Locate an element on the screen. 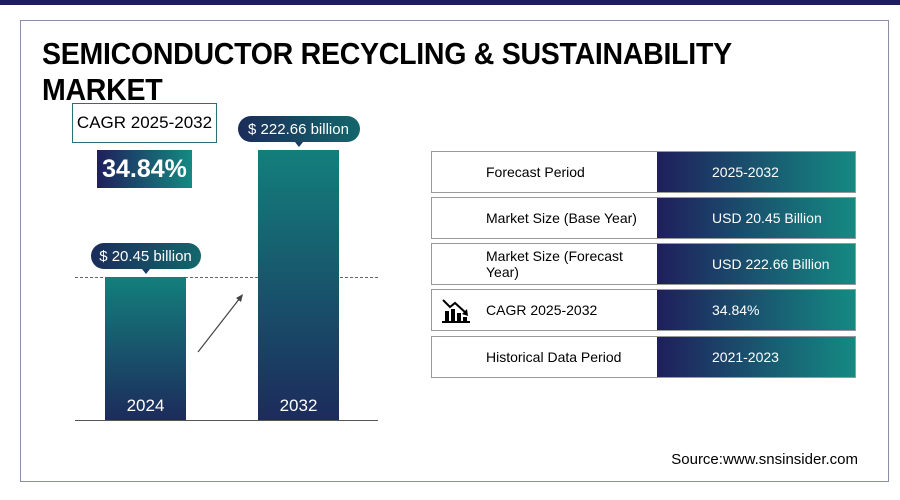 The height and width of the screenshot is (500, 900). row-value: USD 222.66 Billion is located at coordinates (771, 264).